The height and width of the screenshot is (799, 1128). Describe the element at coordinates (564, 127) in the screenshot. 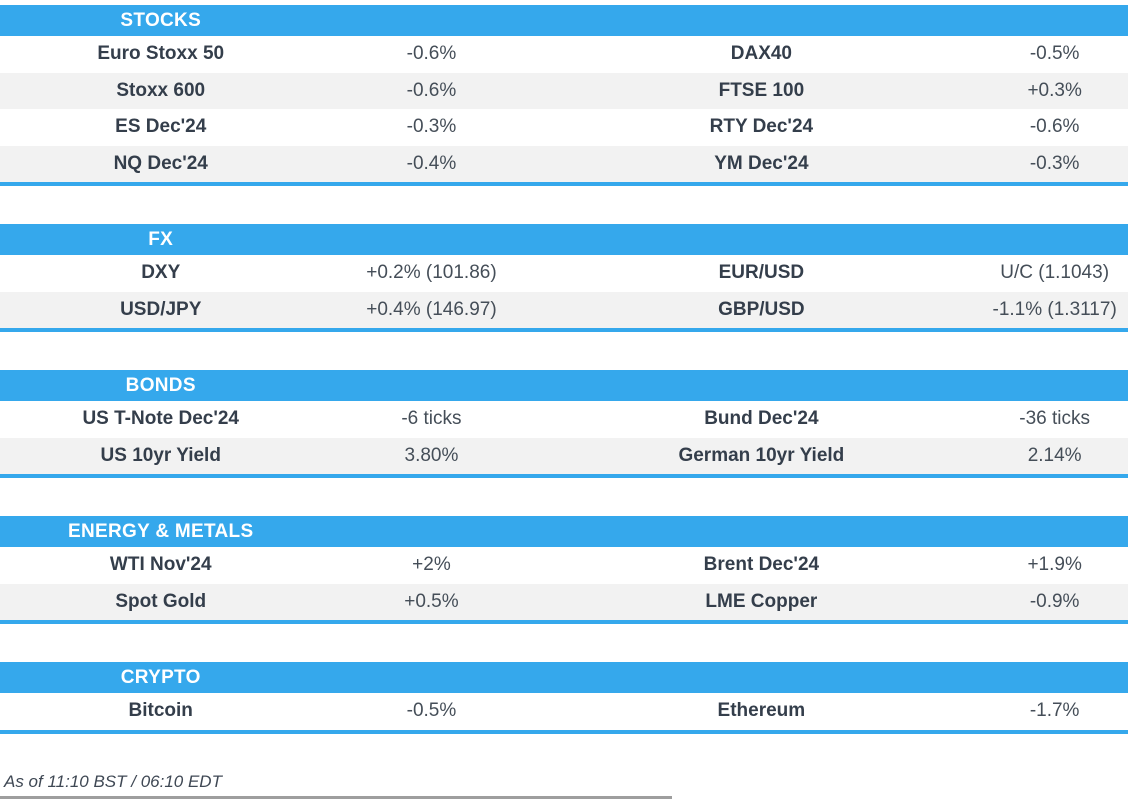

I see `table-row: ES Dec'24 -0.3% RTY Dec'24 -0.6%` at that location.